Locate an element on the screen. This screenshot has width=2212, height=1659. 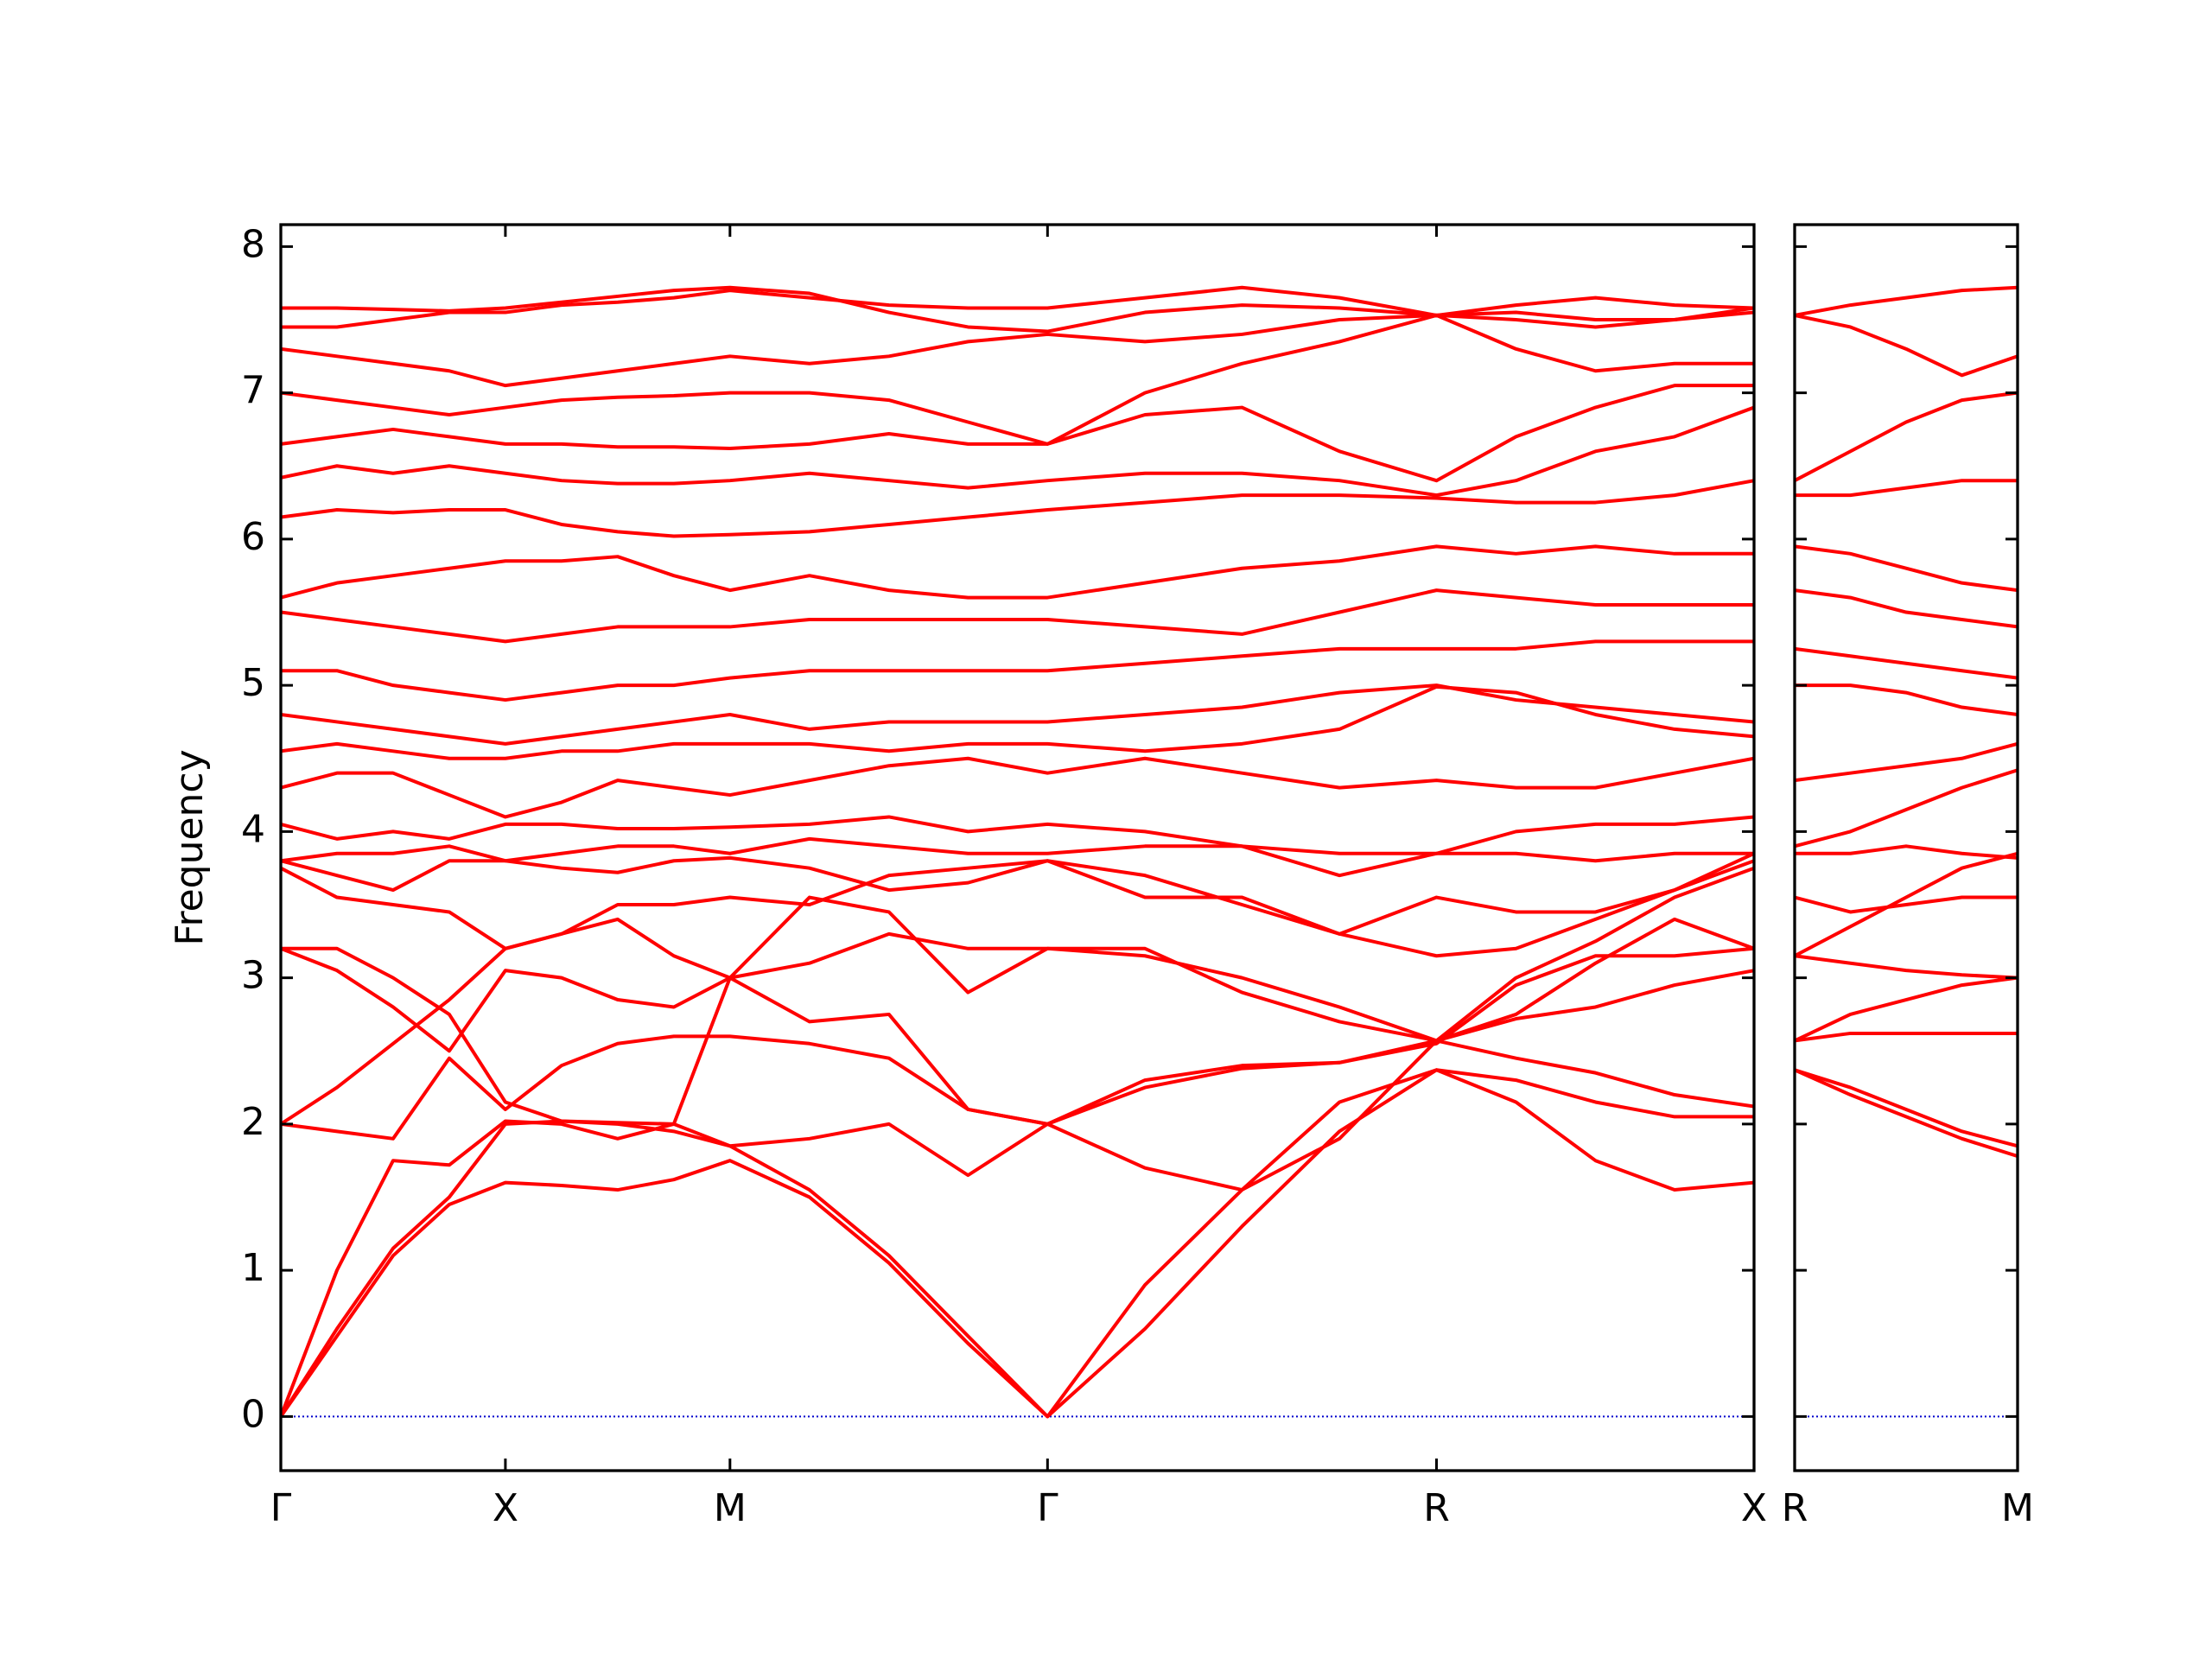
plot-area is located at coordinates (1906, 851).